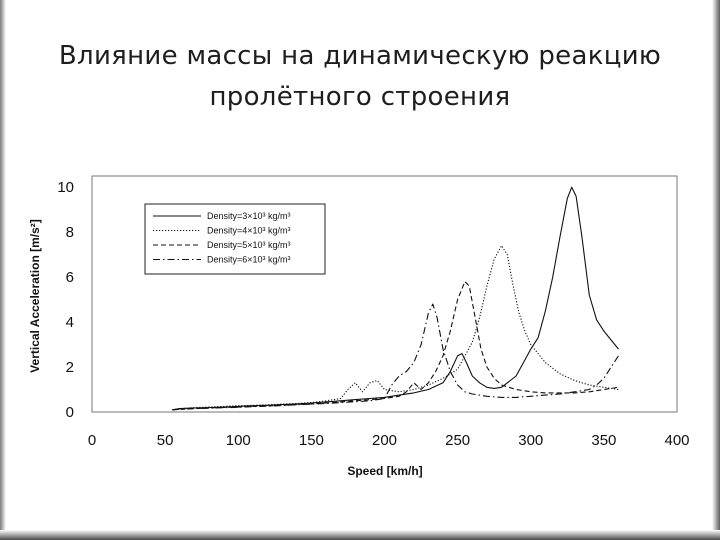  I want to click on slide-title-line-1: Влияние массы на динамическую реакцию, so click(360, 56).